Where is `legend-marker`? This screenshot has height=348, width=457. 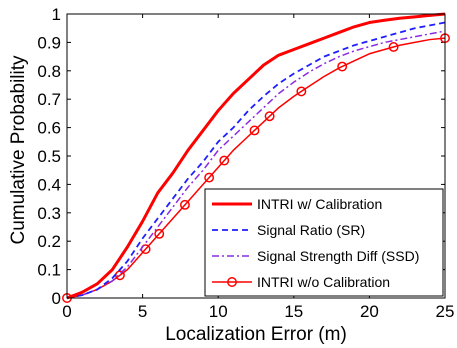
legend-marker is located at coordinates (232, 282).